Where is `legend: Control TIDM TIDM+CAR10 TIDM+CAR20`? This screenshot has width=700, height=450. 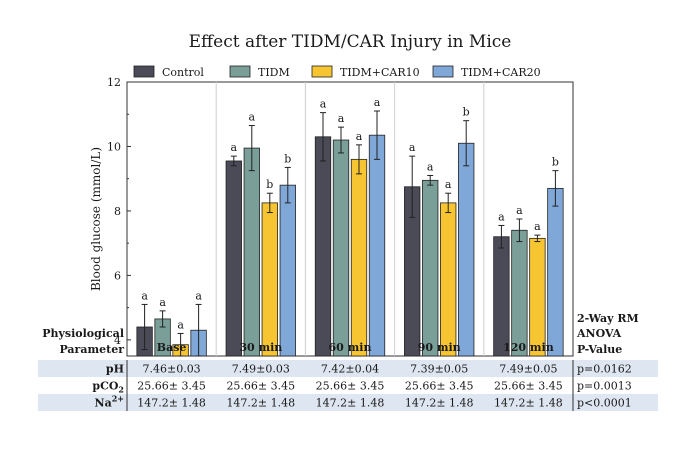 legend: Control TIDM TIDM+CAR10 TIDM+CAR20 is located at coordinates (337, 72).